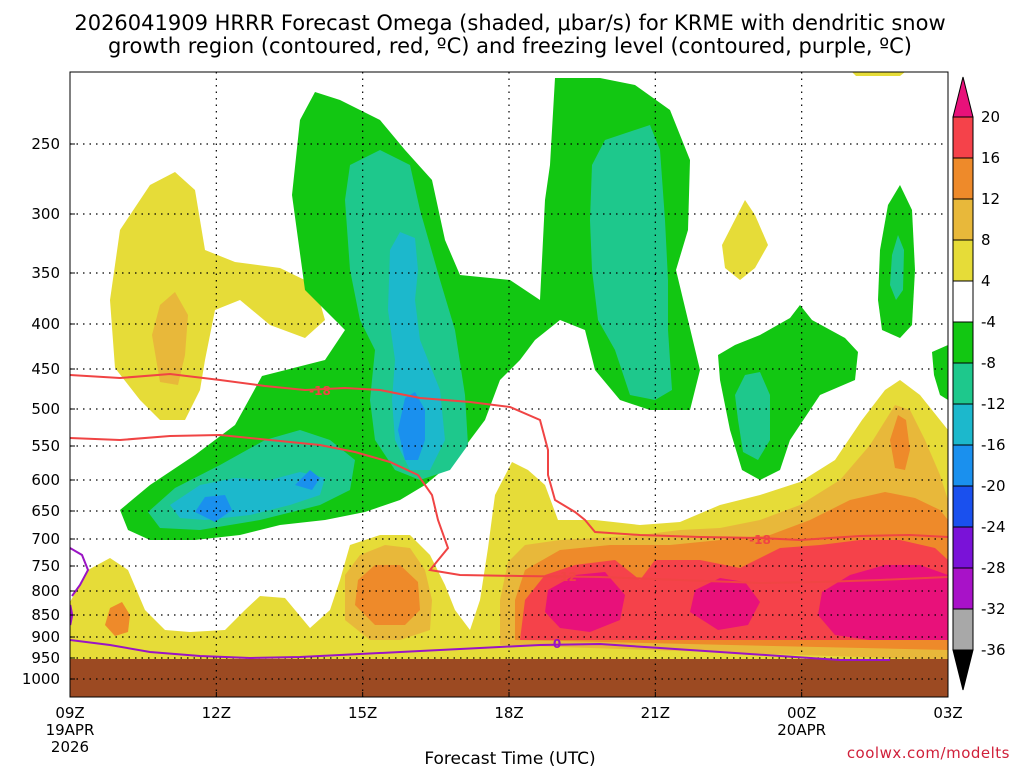 The height and width of the screenshot is (768, 1024). Describe the element at coordinates (979, 383) in the screenshot. I see `colorbar: 20 16 12 8 4 -4 -8 -12 -16 -20 -24 -28 -32 -36` at that location.